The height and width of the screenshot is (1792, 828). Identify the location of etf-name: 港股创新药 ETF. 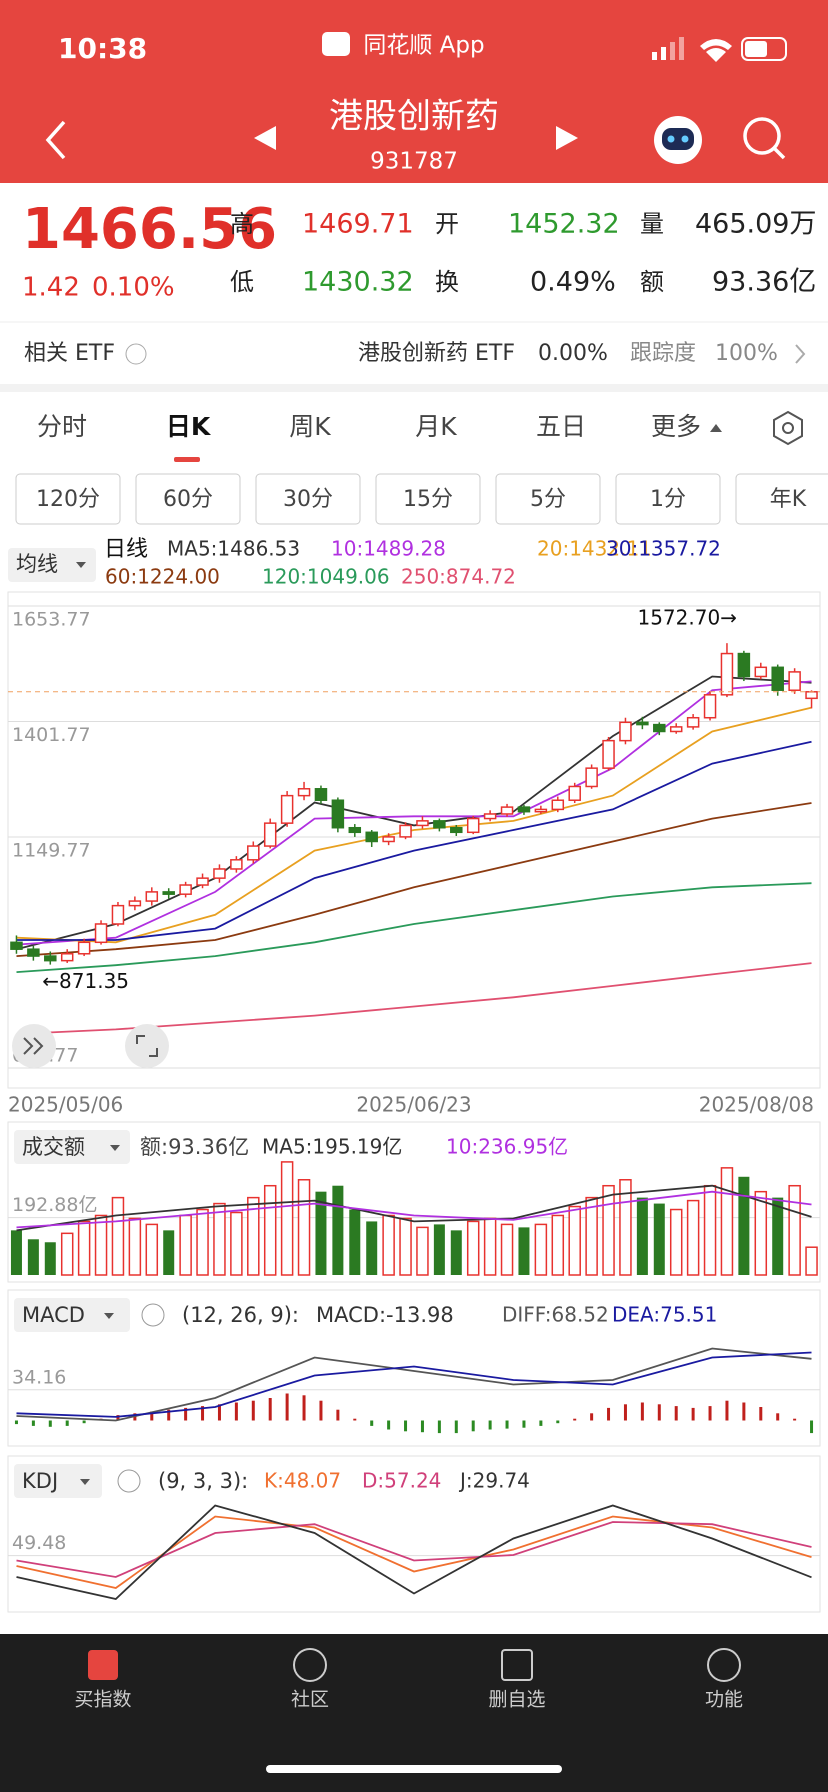
(436, 353).